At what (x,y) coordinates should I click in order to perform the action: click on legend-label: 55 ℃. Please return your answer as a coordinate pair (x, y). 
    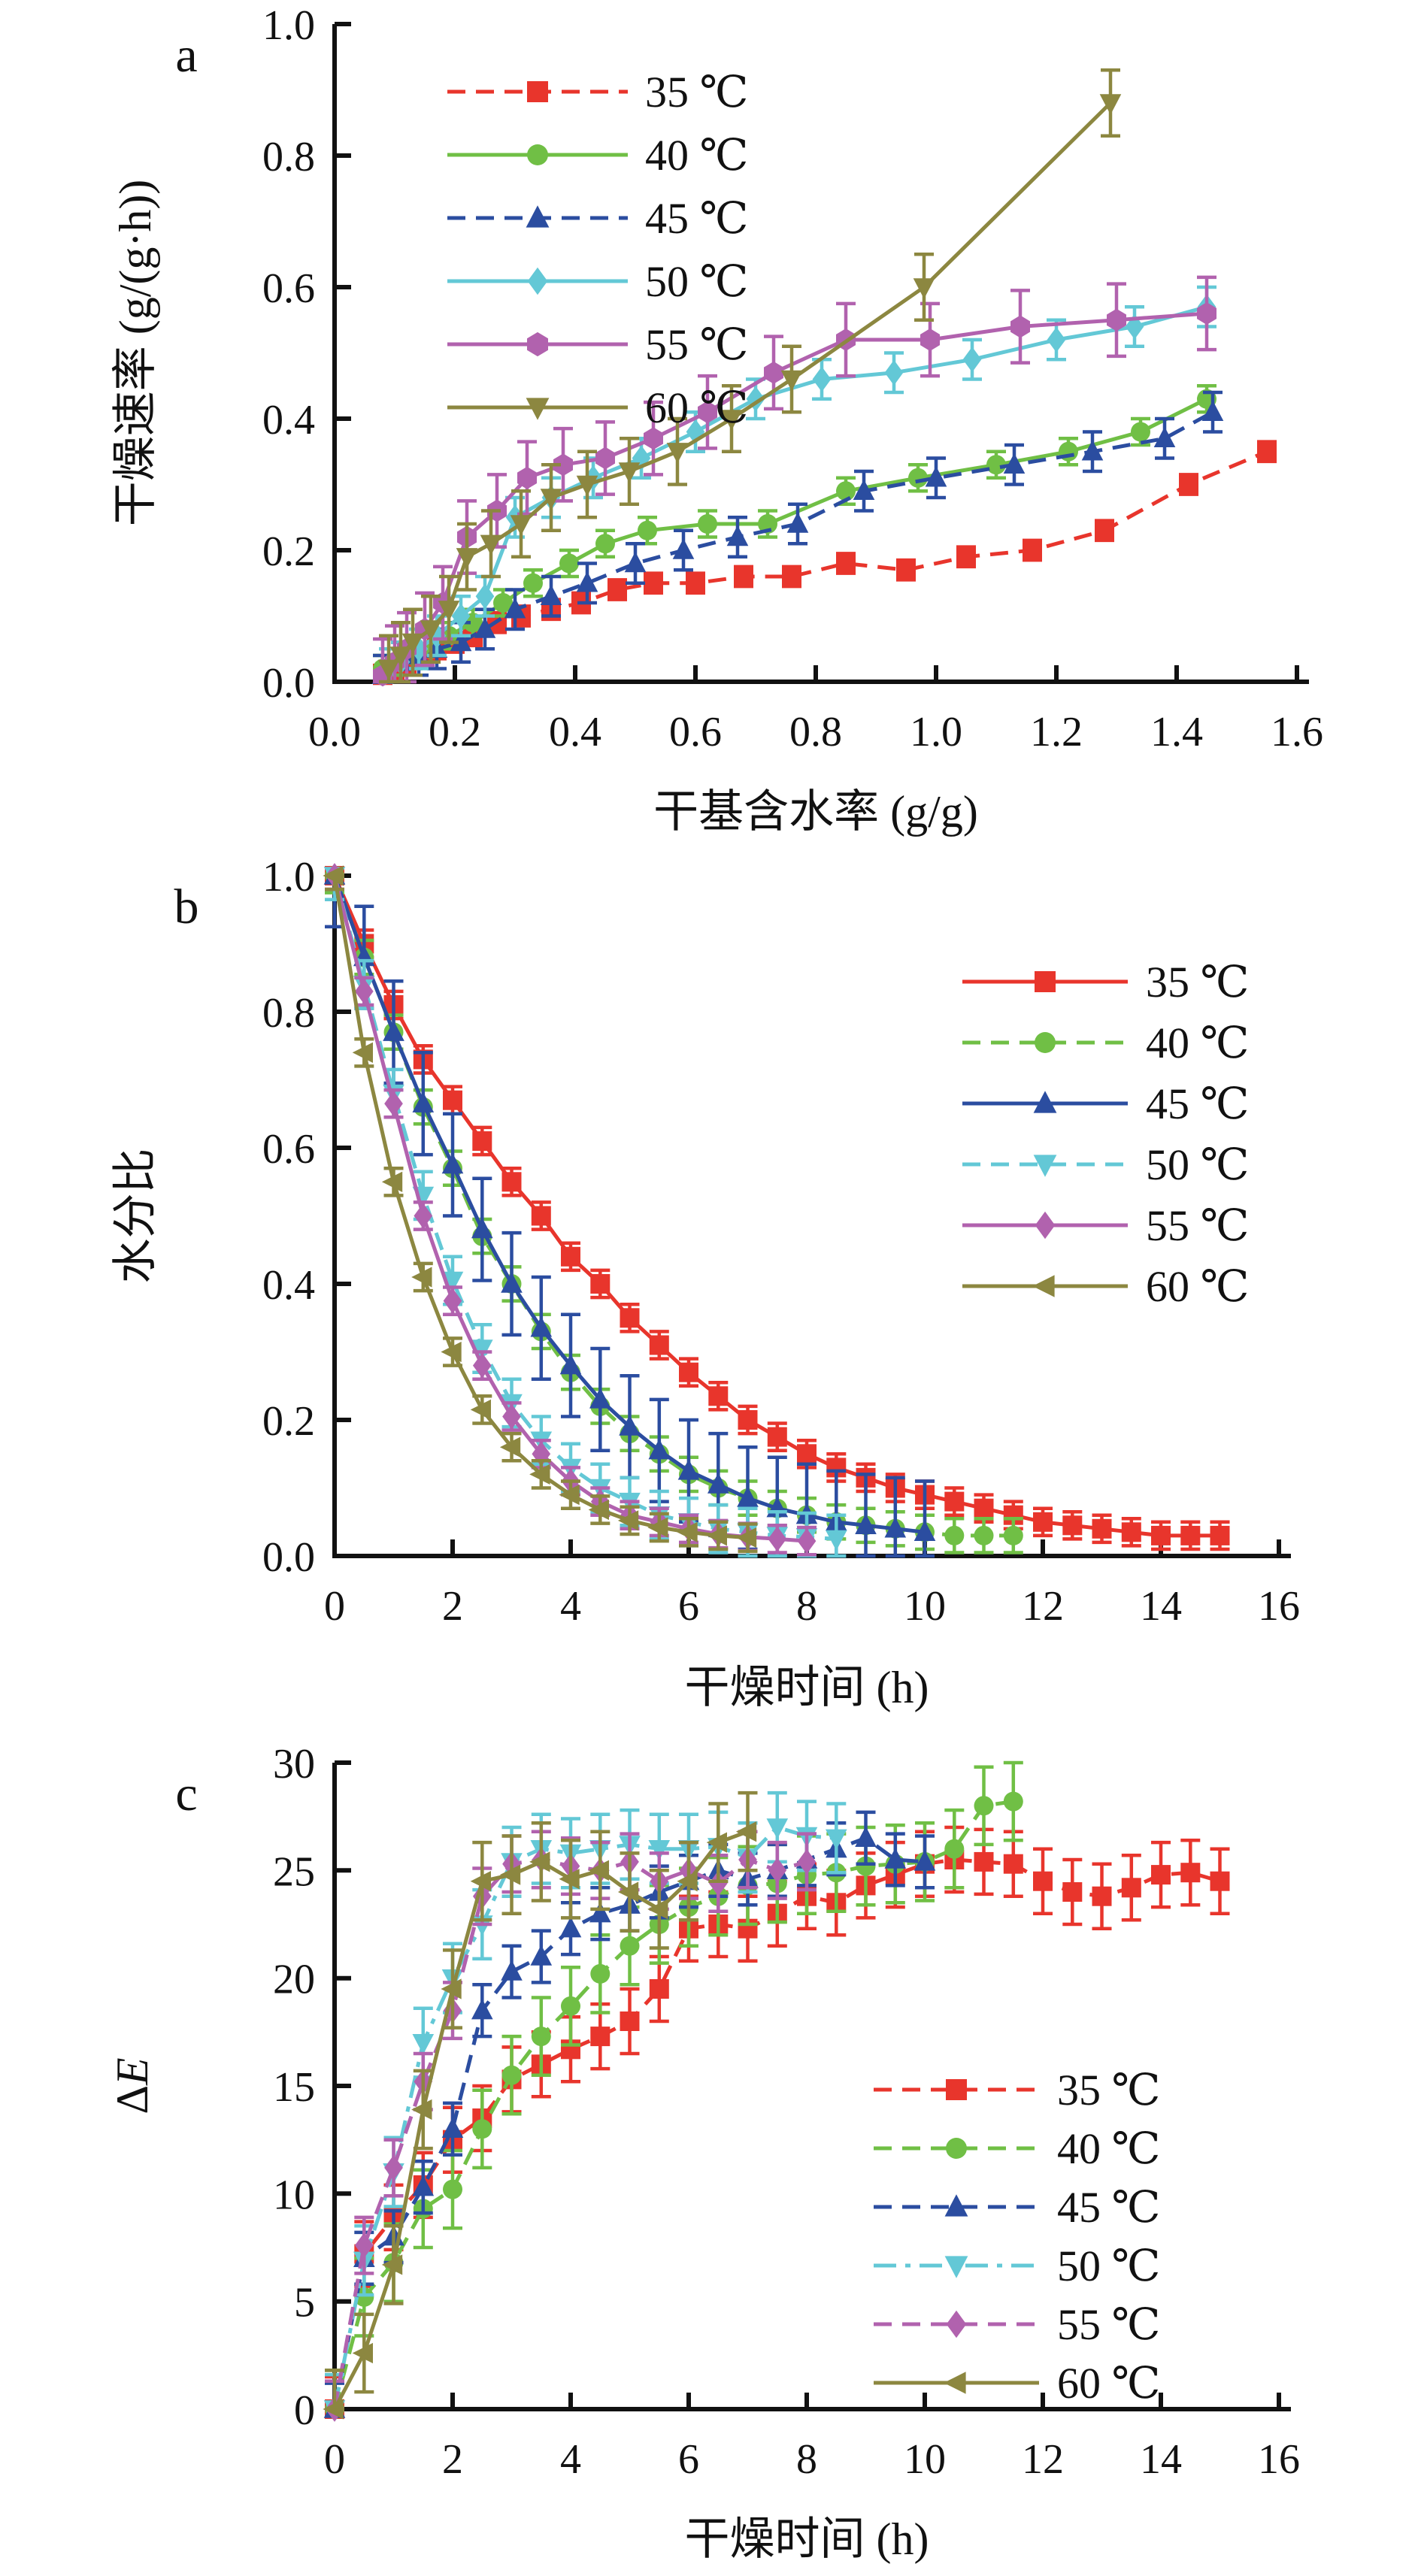
    Looking at the image, I should click on (1108, 2324).